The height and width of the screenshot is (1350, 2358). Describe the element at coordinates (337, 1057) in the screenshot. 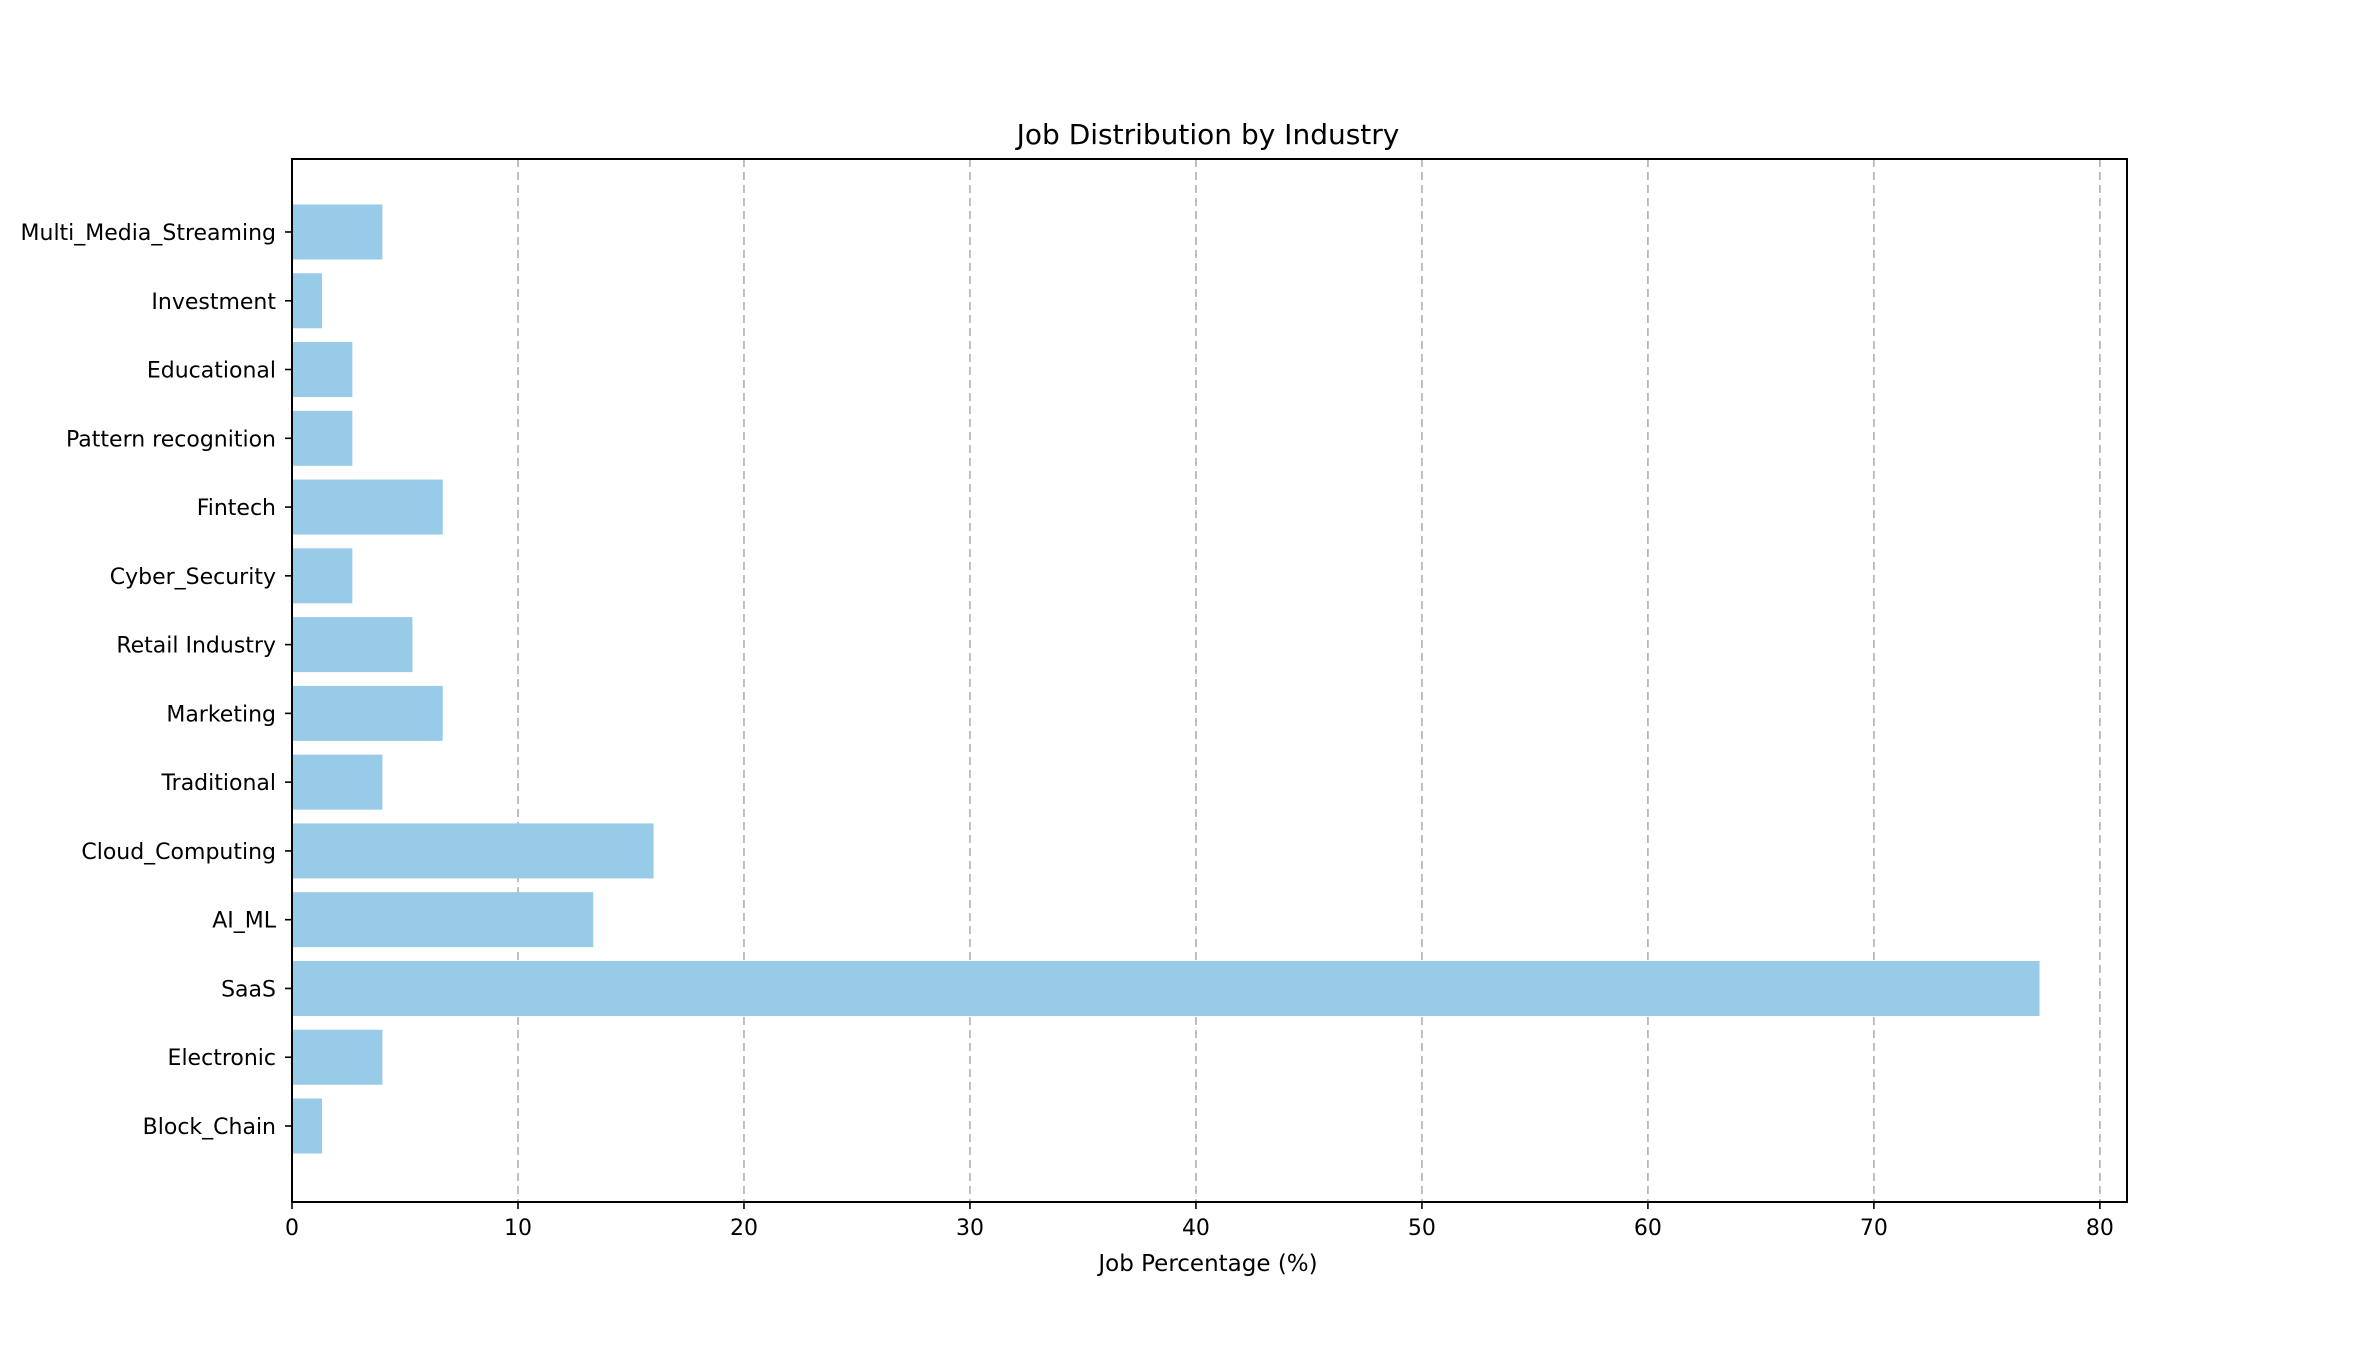

I see `bar-electronic` at that location.